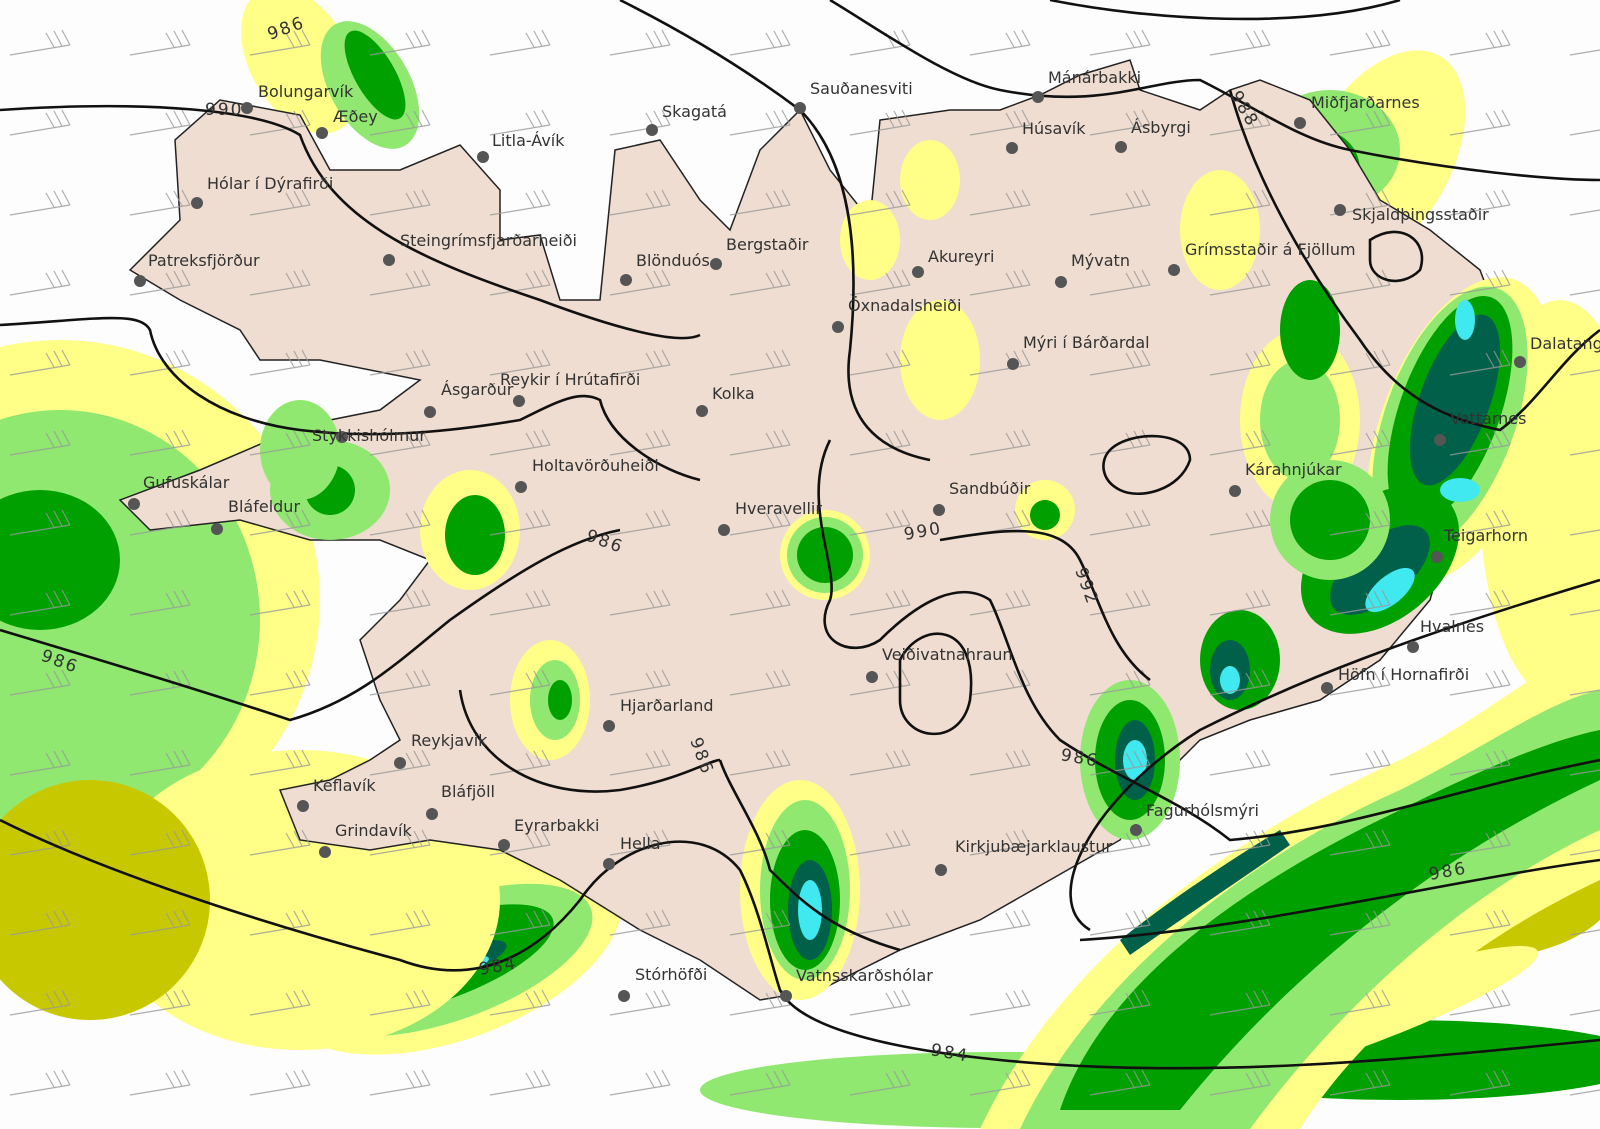 The height and width of the screenshot is (1129, 1600). I want to click on station-marker: Ásgarður, so click(469, 399).